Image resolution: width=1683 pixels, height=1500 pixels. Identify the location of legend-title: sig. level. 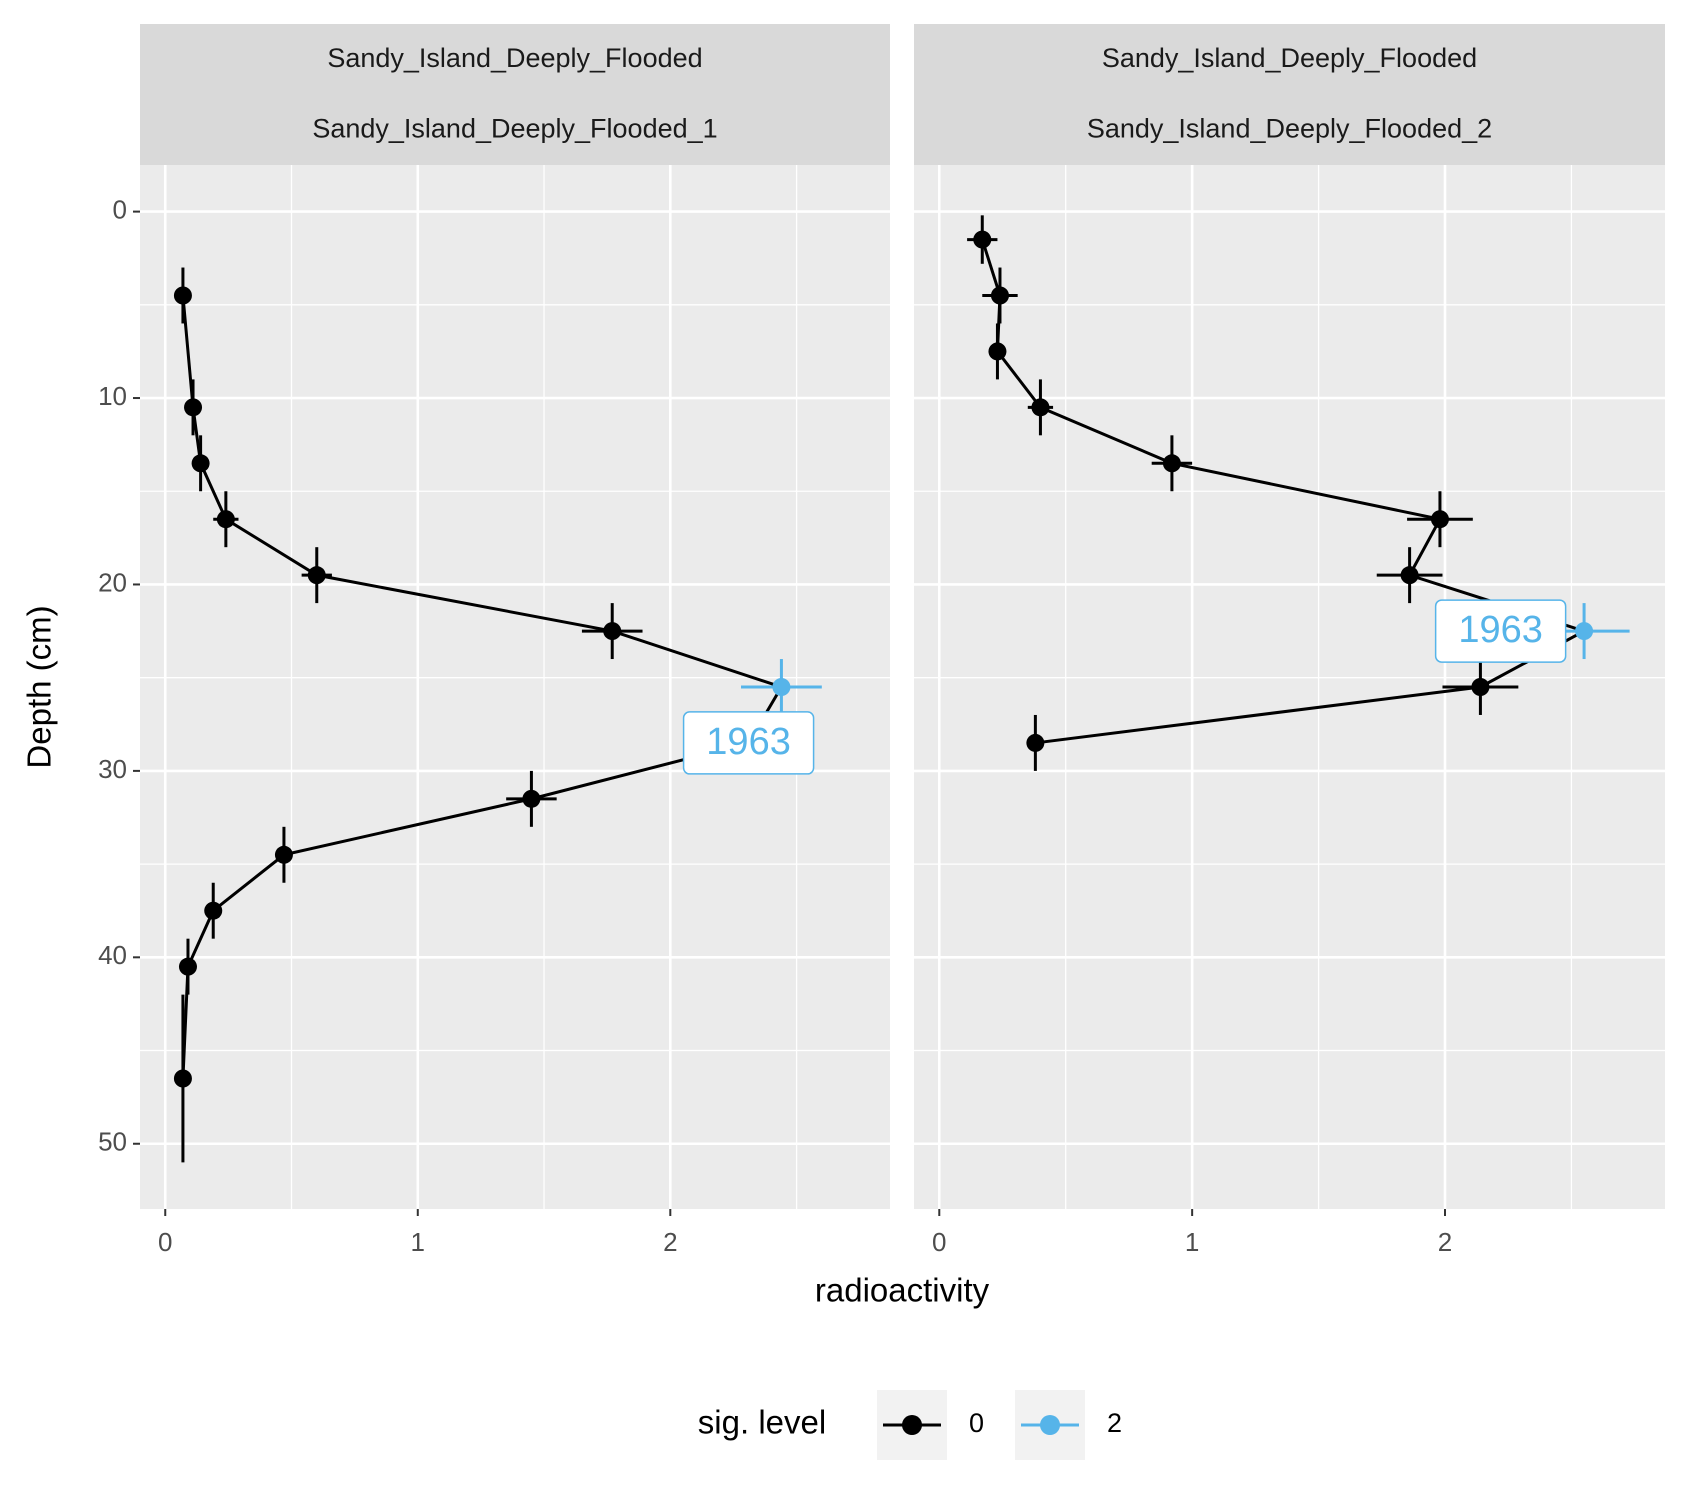
(762, 1422).